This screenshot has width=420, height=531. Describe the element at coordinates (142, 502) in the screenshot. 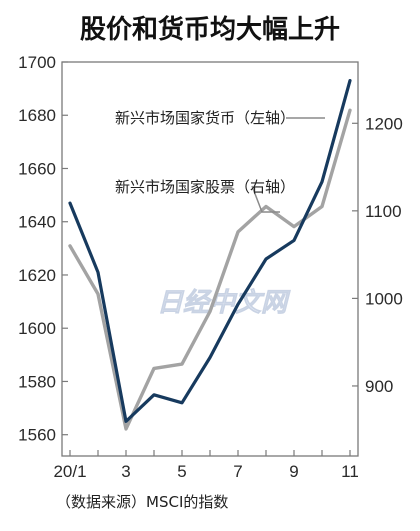

I see `source-note: （数据来源）MSCI的指数` at that location.